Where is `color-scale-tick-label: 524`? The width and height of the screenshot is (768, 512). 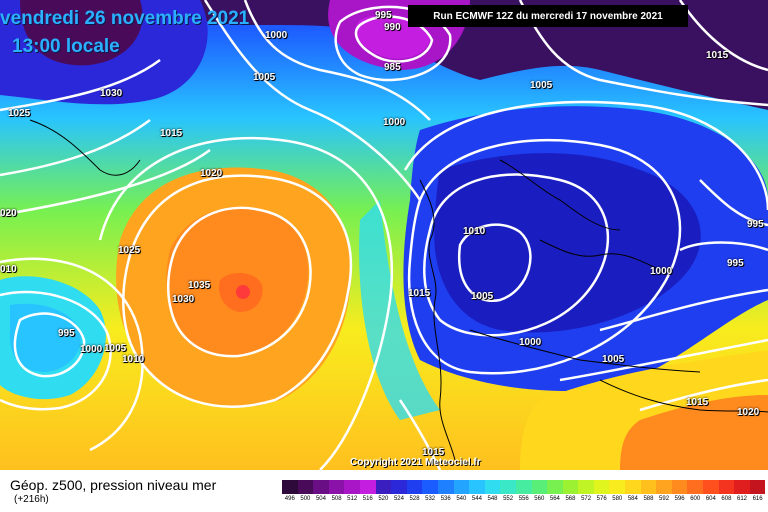
color-scale-tick-label: 524 is located at coordinates (398, 499).